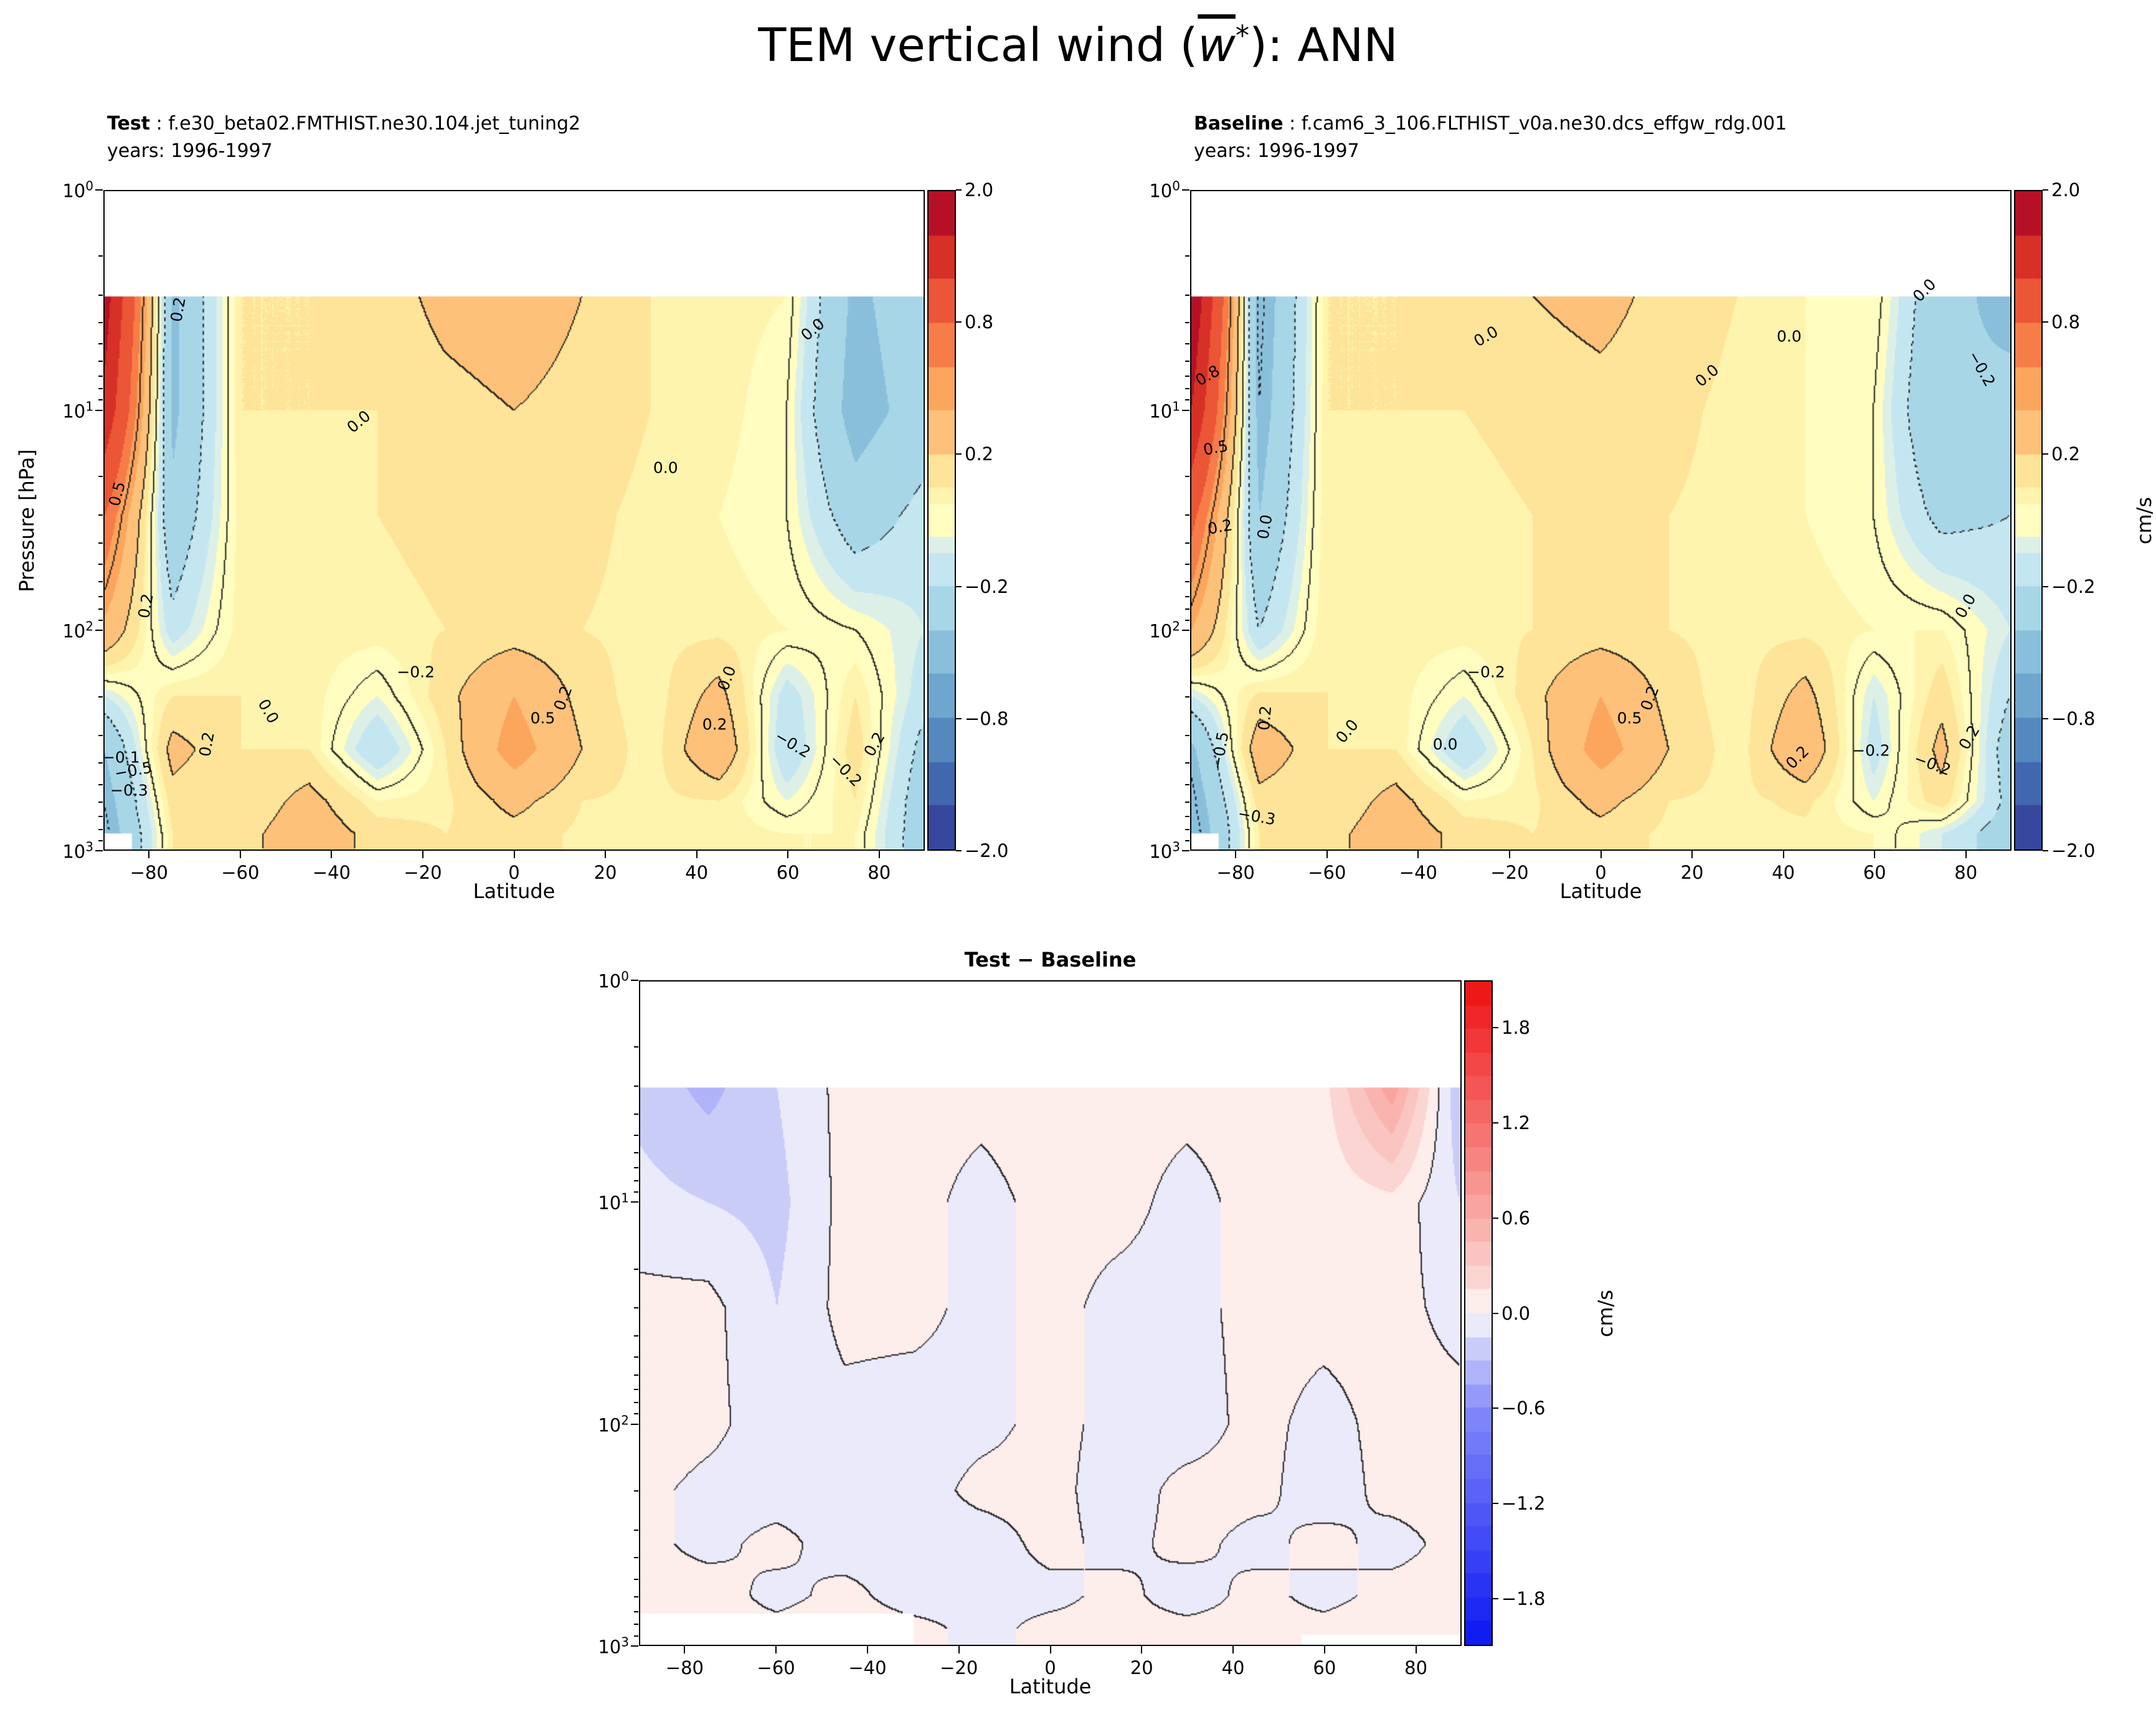 The height and width of the screenshot is (1722, 2156). Describe the element at coordinates (1523, 1408) in the screenshot. I see `colorbar-tick-label: −0.6` at that location.